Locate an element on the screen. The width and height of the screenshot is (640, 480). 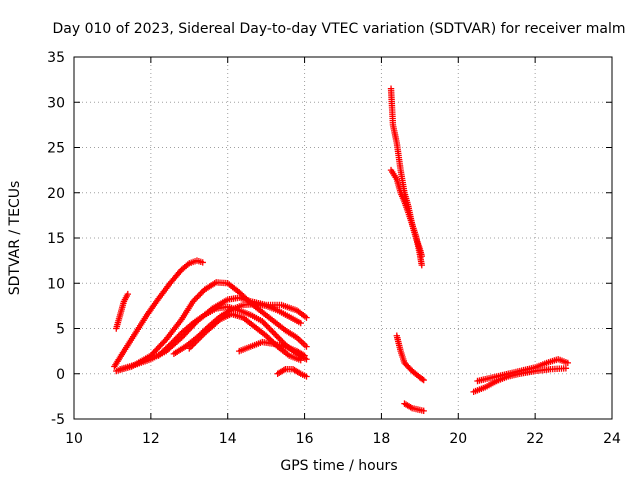
y-tick-label: 20 is located at coordinates (56, 194).